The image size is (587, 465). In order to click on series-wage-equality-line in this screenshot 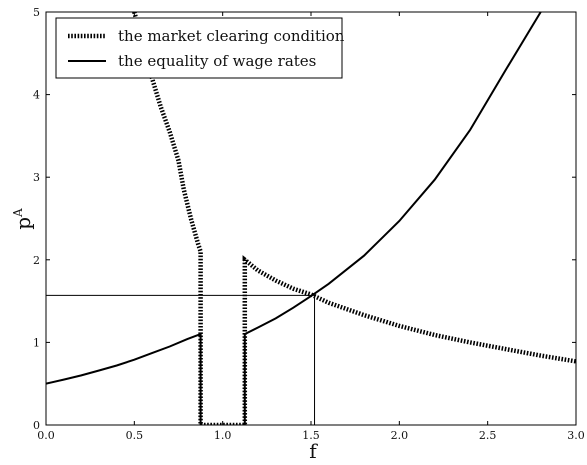, I will do `click(124, 378)`.